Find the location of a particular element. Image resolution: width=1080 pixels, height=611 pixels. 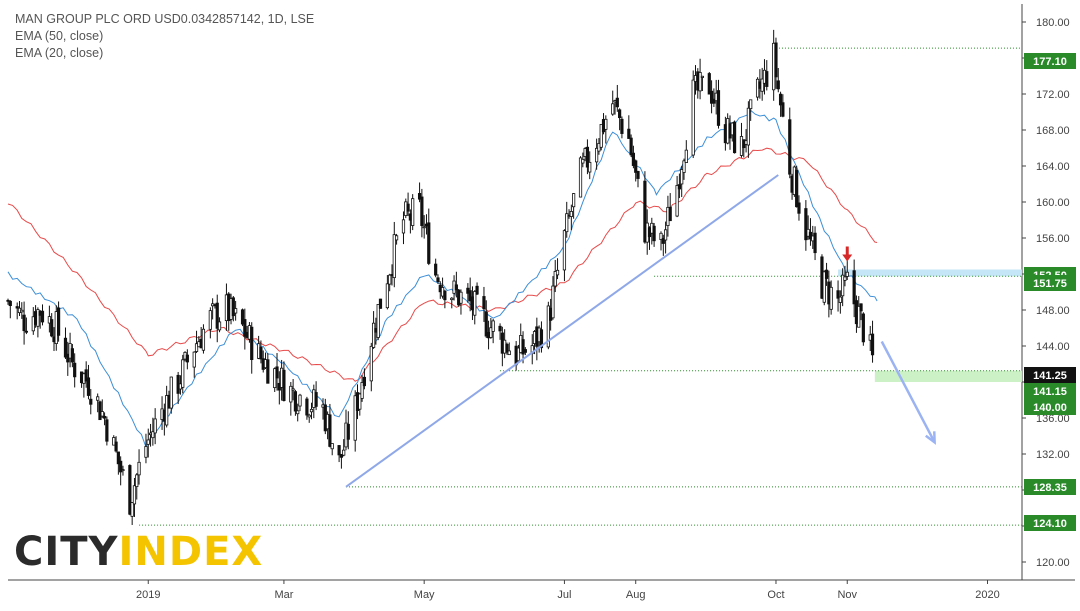

price-tag-bg is located at coordinates (1050, 375).